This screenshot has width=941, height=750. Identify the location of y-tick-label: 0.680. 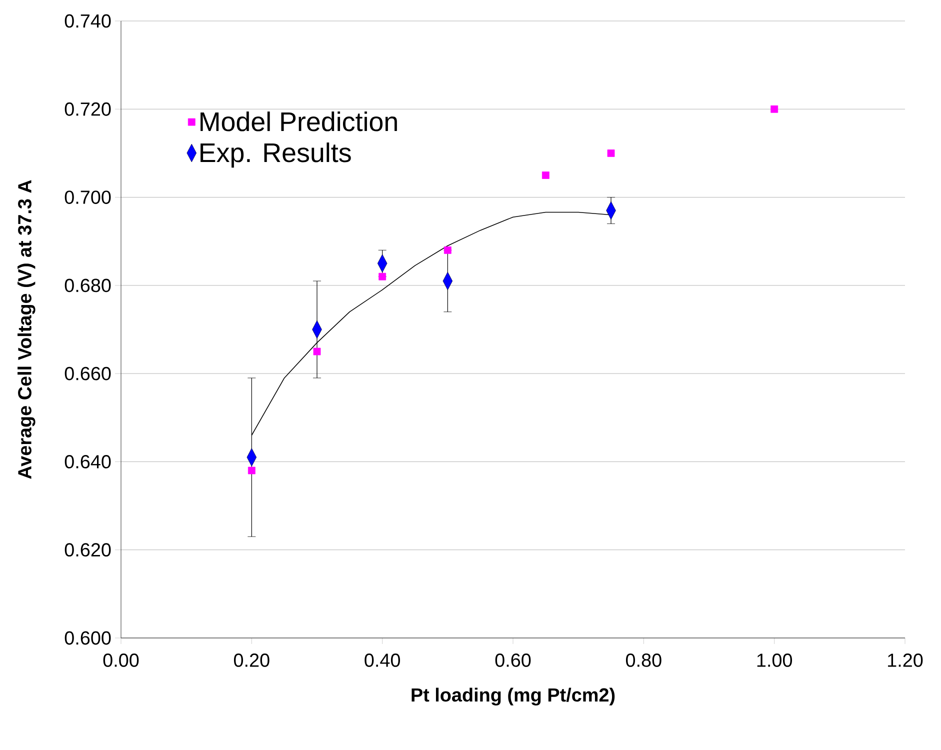
(87, 285).